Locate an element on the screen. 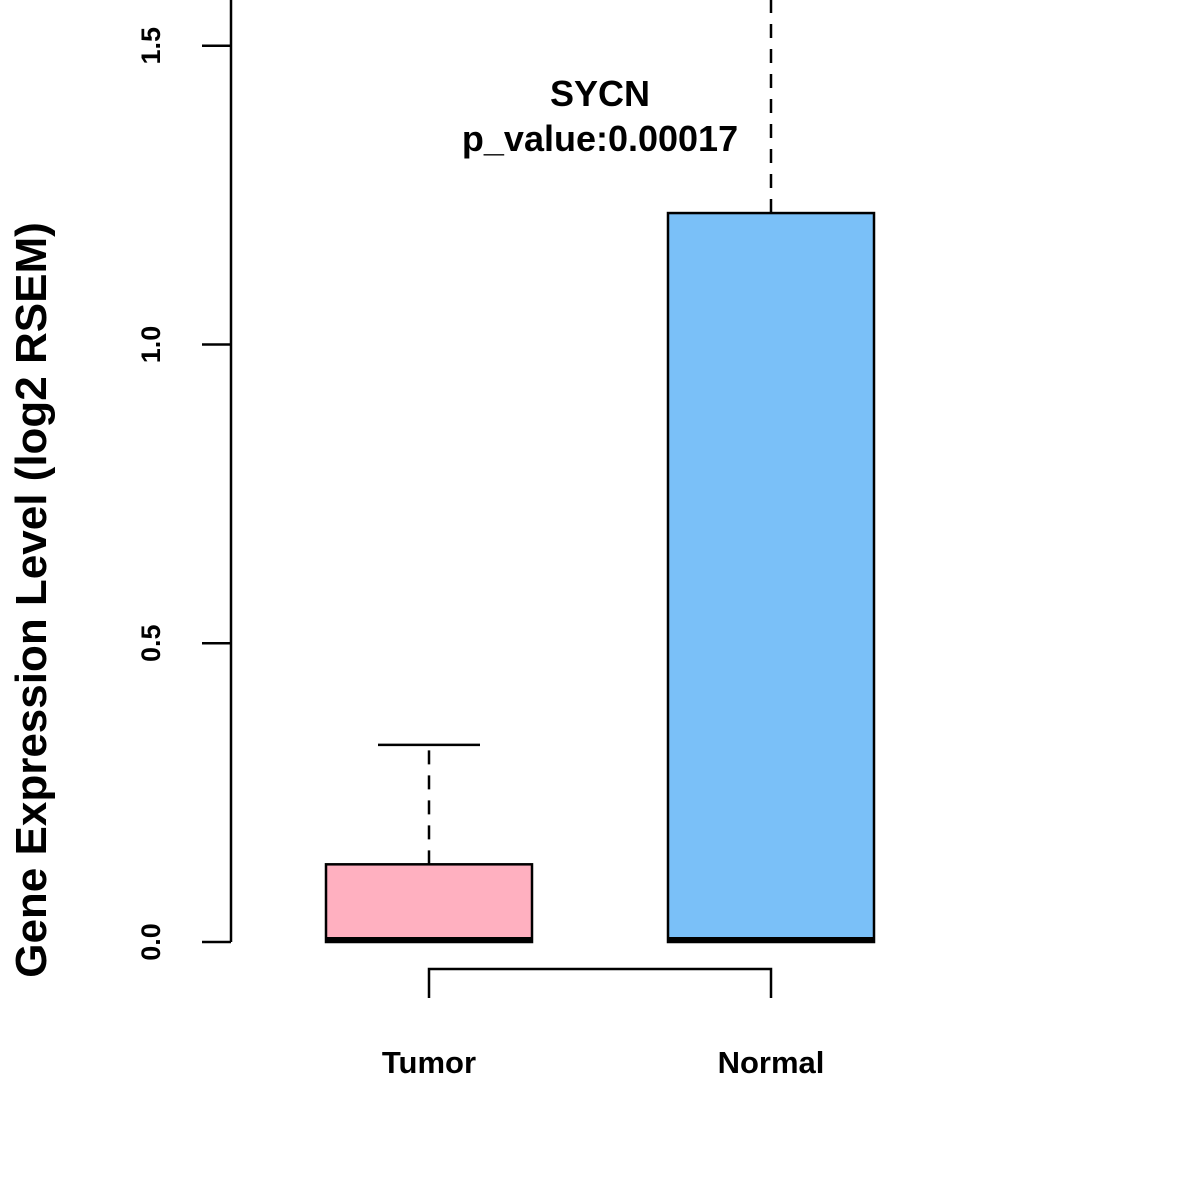 This screenshot has width=1200, height=1200. bracket-line is located at coordinates (600, 982).